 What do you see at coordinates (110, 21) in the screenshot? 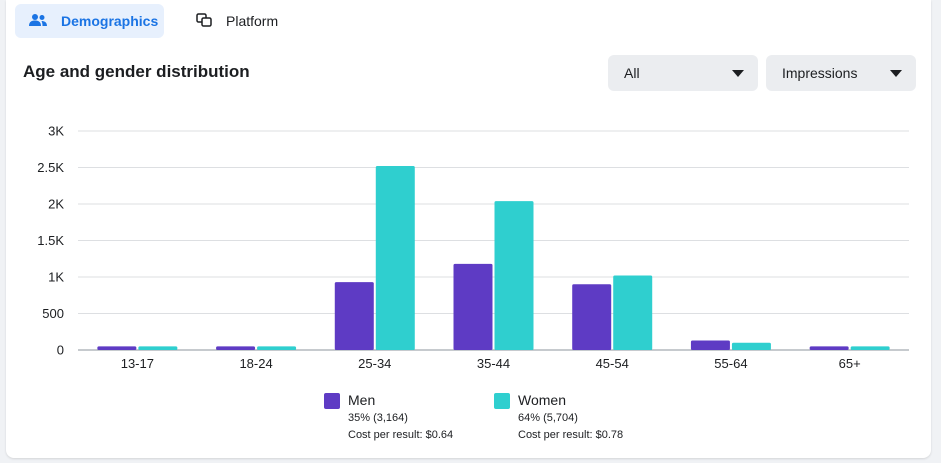
I see `tab-demographics-label: Demographics` at bounding box center [110, 21].